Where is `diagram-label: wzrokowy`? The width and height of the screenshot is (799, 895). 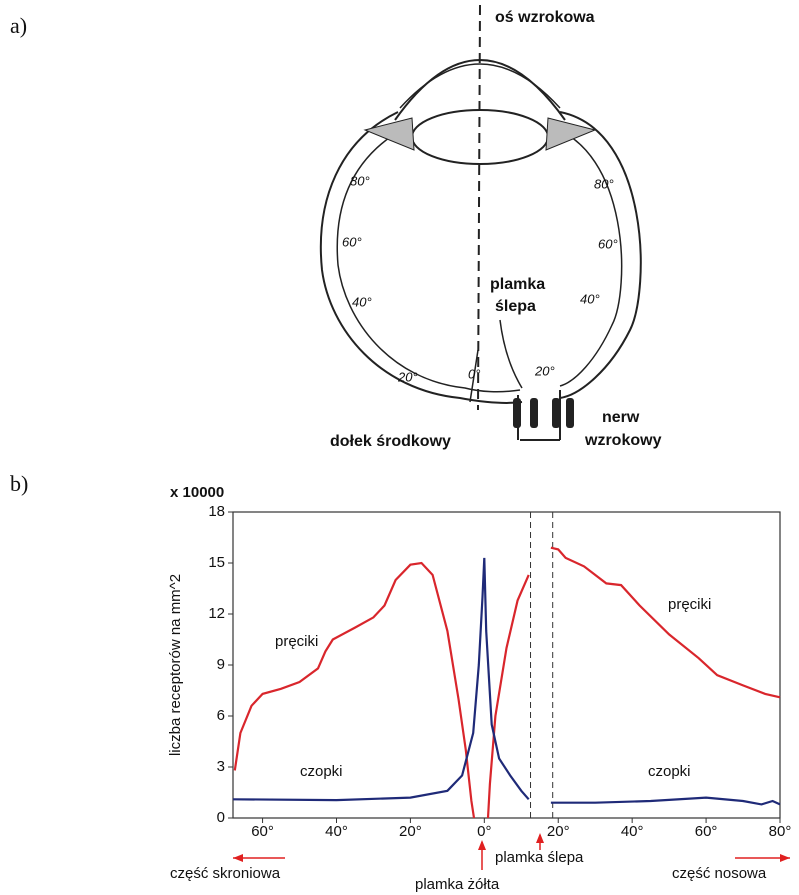 diagram-label: wzrokowy is located at coordinates (623, 440).